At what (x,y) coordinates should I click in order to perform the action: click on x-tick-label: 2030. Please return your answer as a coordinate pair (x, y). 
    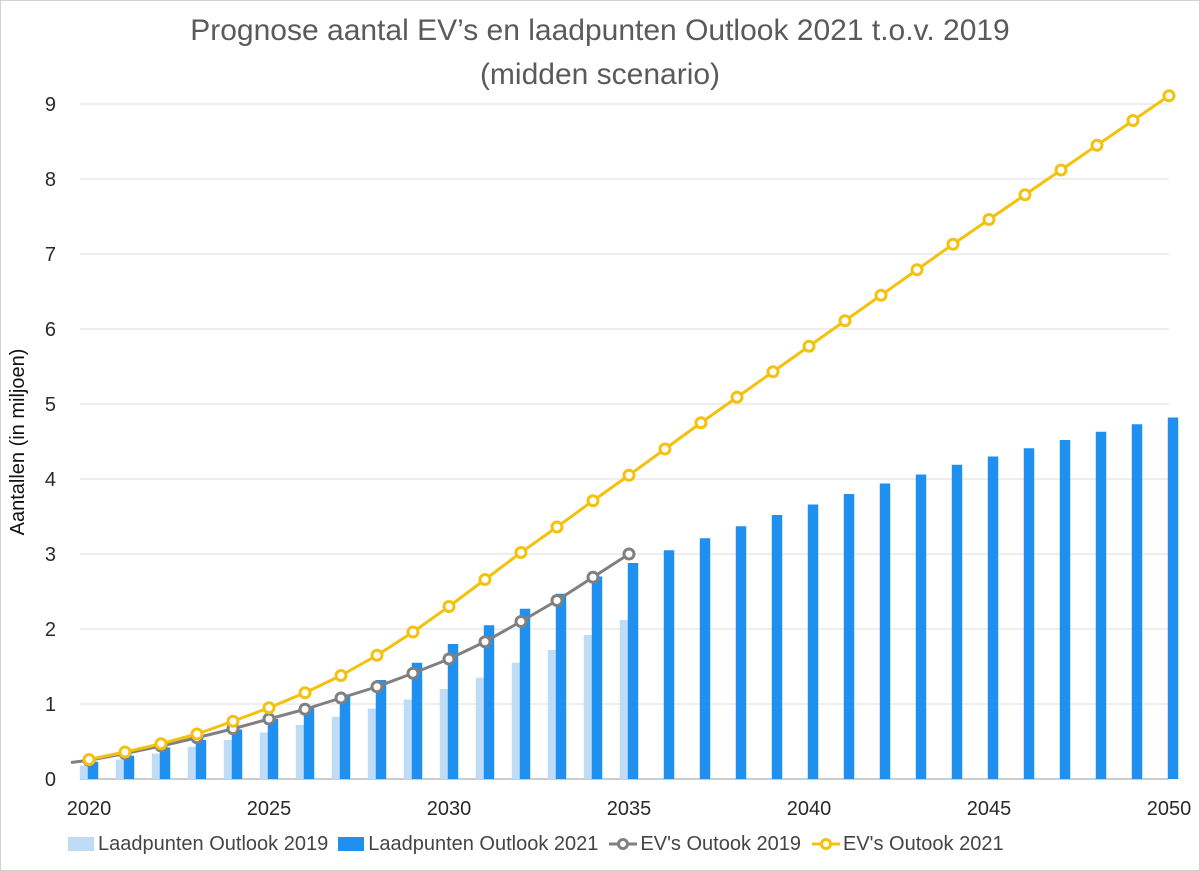
    Looking at the image, I should click on (449, 809).